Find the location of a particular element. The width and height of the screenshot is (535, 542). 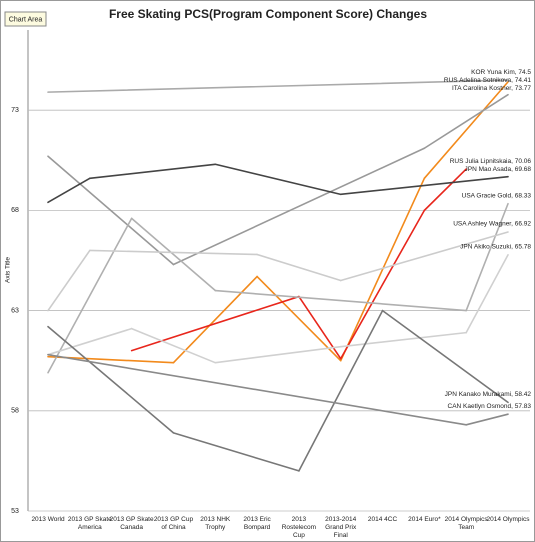

x-tick-label: 2013 NHK Trophy is located at coordinates (215, 523).